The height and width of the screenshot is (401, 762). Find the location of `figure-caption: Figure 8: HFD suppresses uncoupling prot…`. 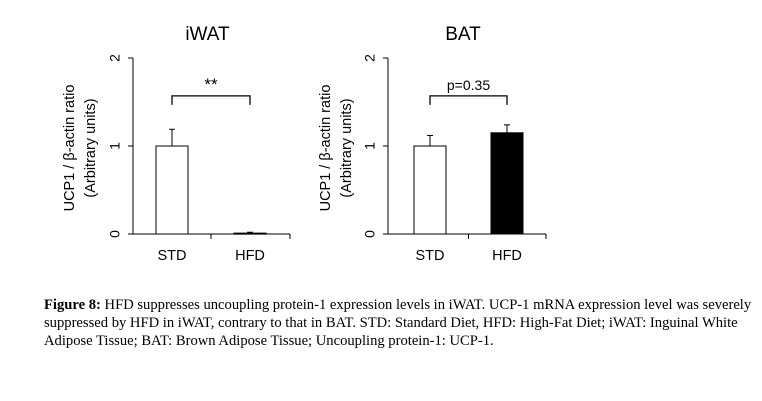

figure-caption: Figure 8: HFD suppresses uncoupling prot… is located at coordinates (400, 323).